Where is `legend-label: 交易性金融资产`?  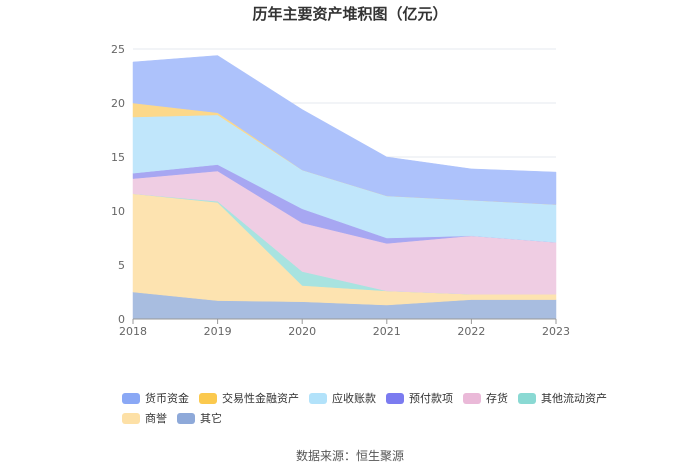
legend-label: 交易性金融资产 is located at coordinates (260, 398).